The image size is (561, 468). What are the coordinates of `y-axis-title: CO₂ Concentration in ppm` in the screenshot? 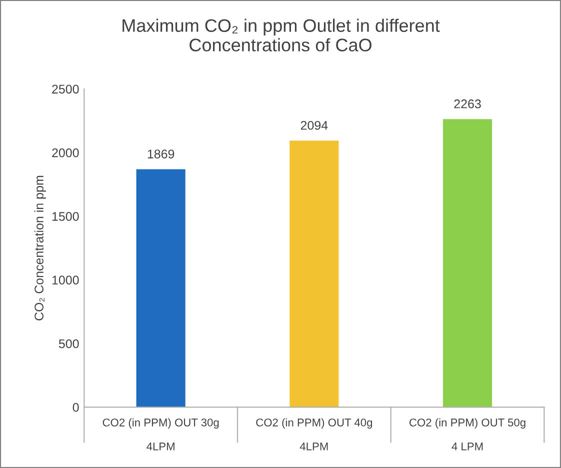 It's located at (40, 248).